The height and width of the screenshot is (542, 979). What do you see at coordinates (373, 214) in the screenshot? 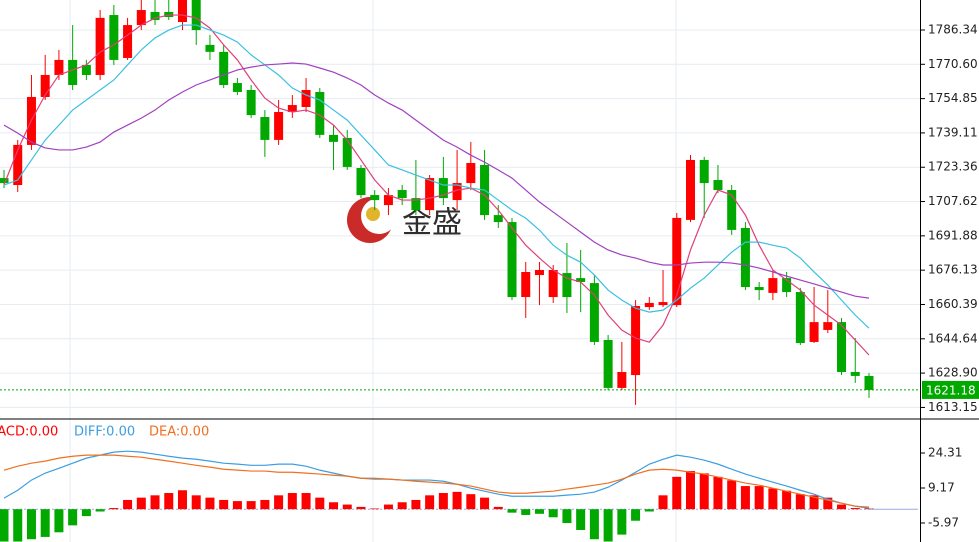
I see `logo-dot` at bounding box center [373, 214].